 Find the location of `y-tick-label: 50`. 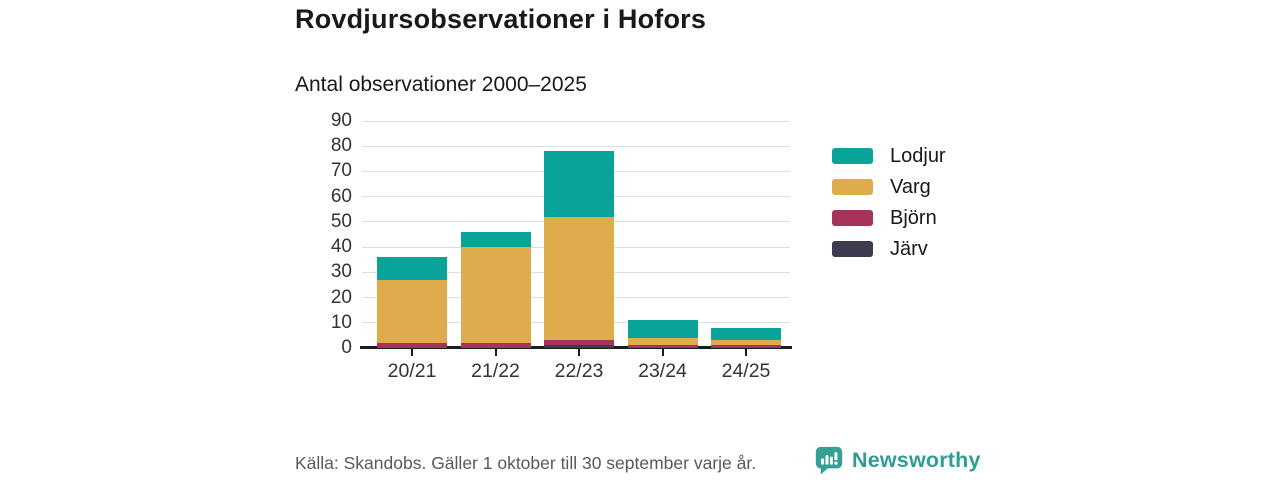

y-tick-label: 50 is located at coordinates (341, 221).